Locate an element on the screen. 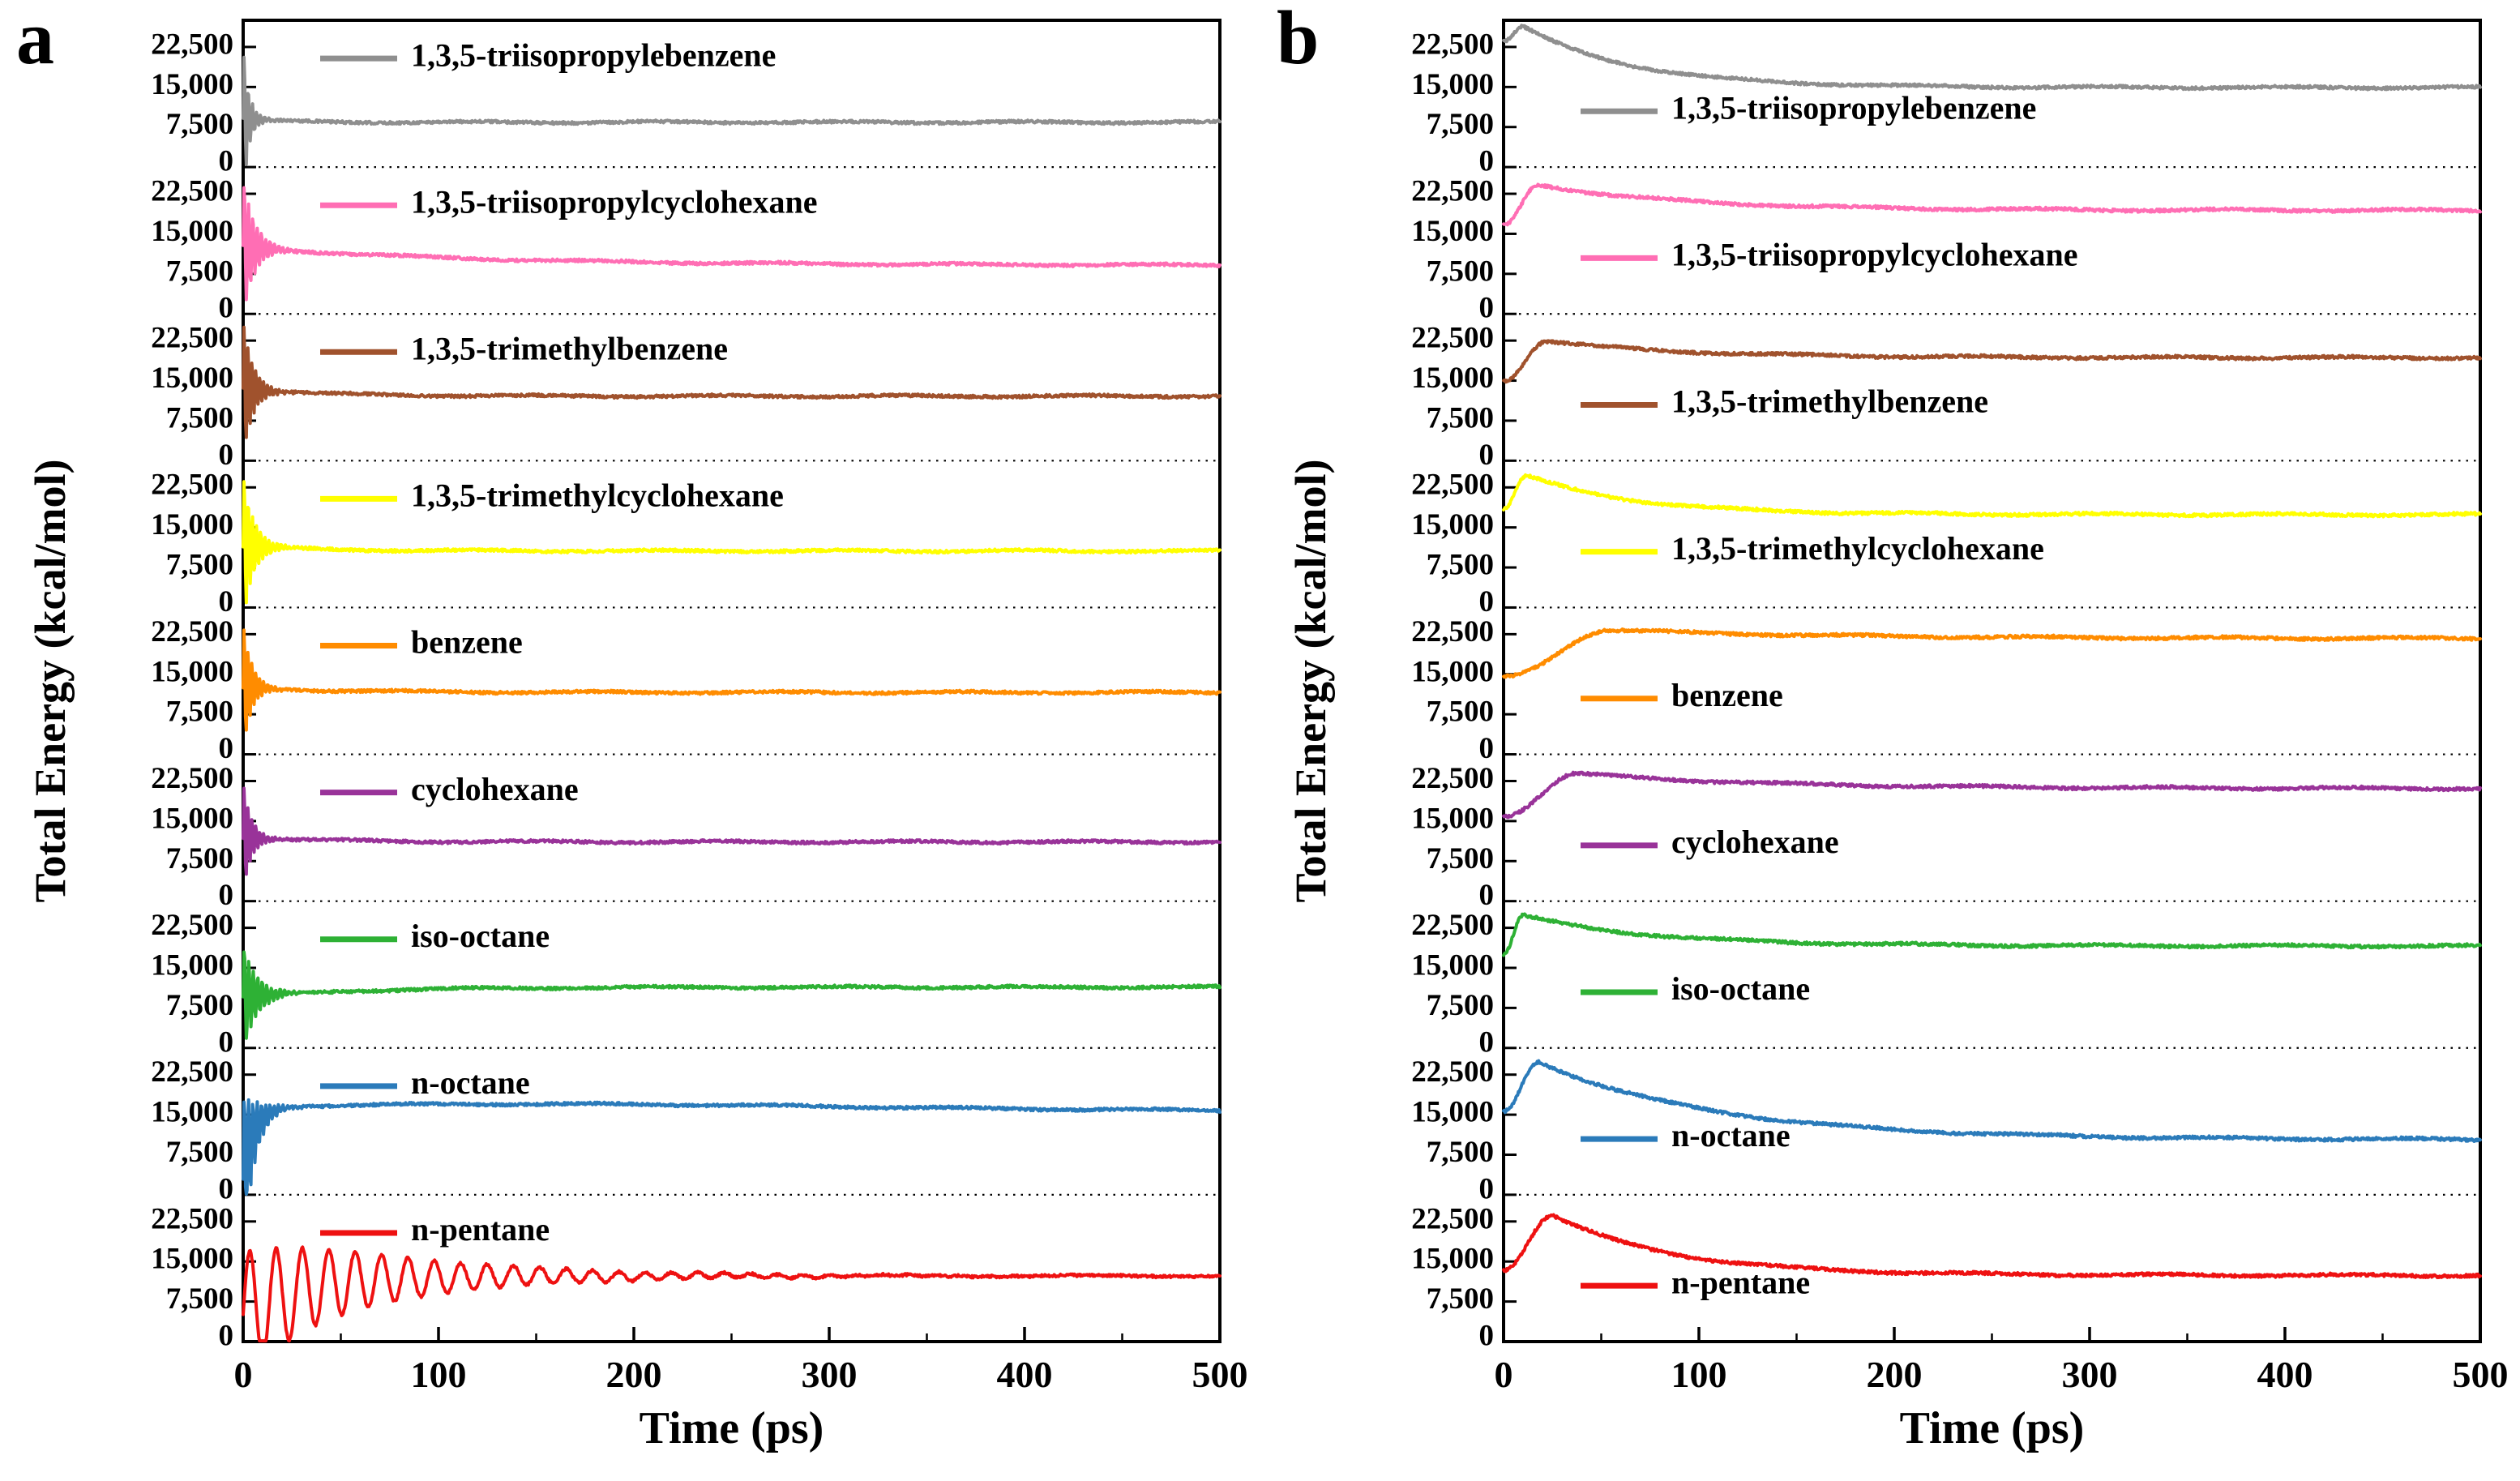 The image size is (2520, 1481). legend-label: 1,3,5-trimethylcyclohexane is located at coordinates (1857, 549).